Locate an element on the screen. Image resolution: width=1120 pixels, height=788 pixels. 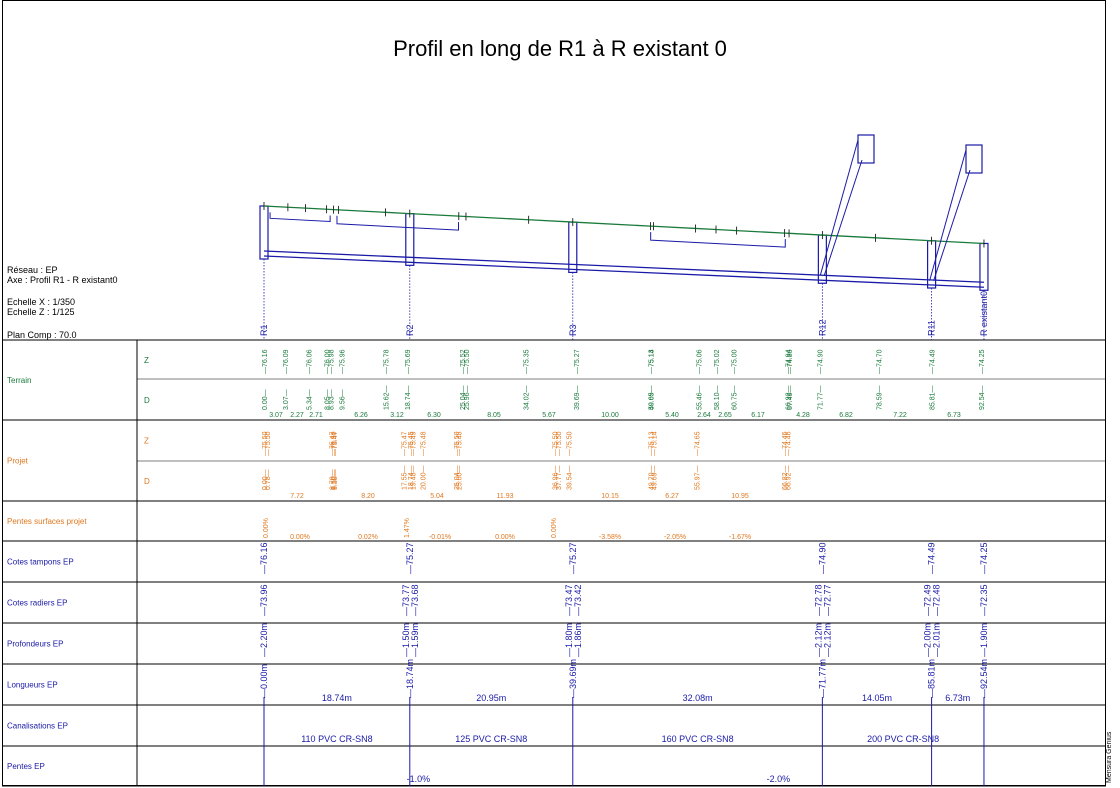
cote-radier-value: —72.49 is located at coordinates (928, 600).